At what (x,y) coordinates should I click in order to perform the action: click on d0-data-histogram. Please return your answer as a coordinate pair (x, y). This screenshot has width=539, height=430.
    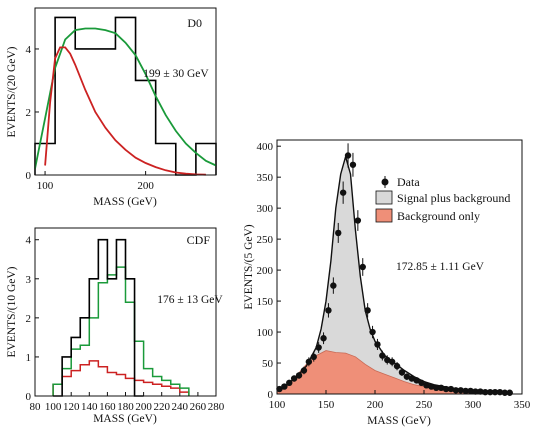
    Looking at the image, I should click on (125, 96).